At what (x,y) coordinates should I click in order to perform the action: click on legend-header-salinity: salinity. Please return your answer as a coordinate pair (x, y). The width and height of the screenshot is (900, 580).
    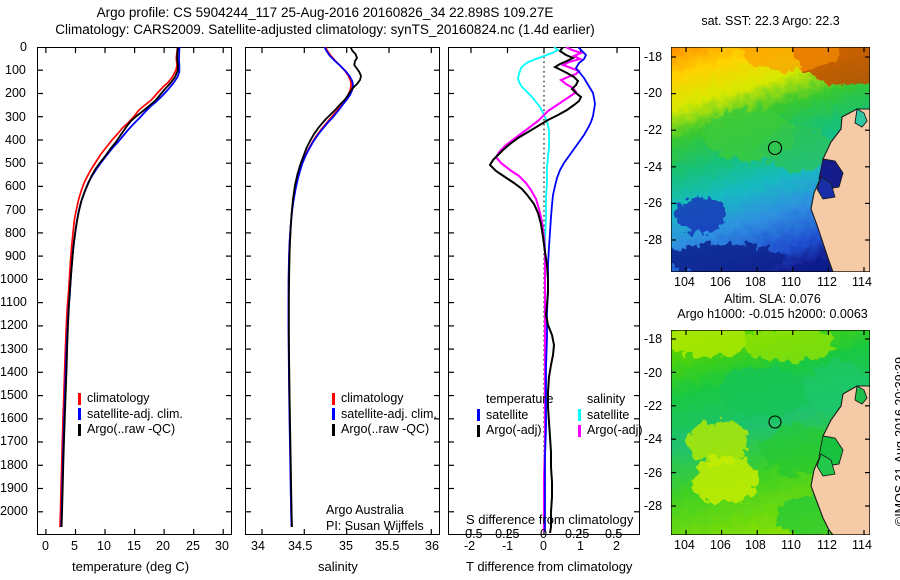
    Looking at the image, I should click on (606, 399).